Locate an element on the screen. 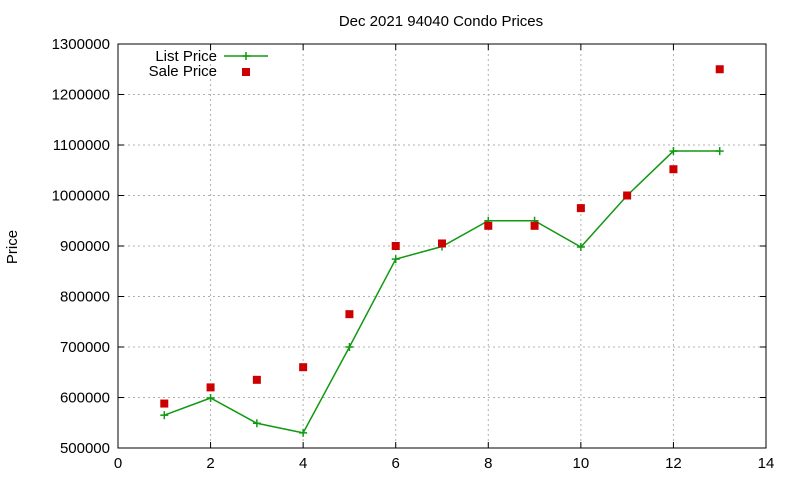  legend-label-list-price: List Price is located at coordinates (186, 56).